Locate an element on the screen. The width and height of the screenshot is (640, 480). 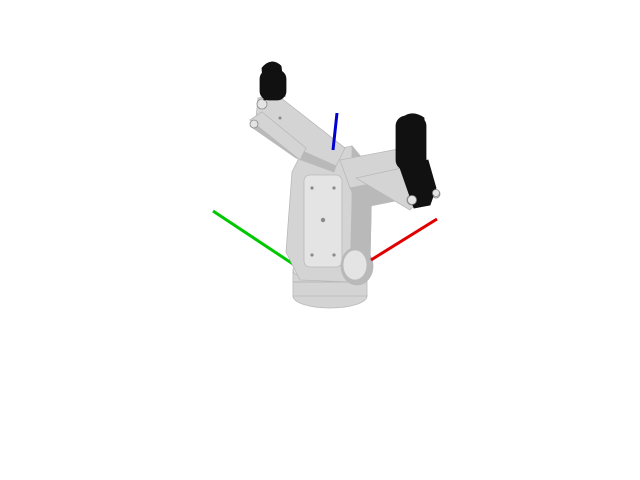
motor-boss is located at coordinates (357, 266).